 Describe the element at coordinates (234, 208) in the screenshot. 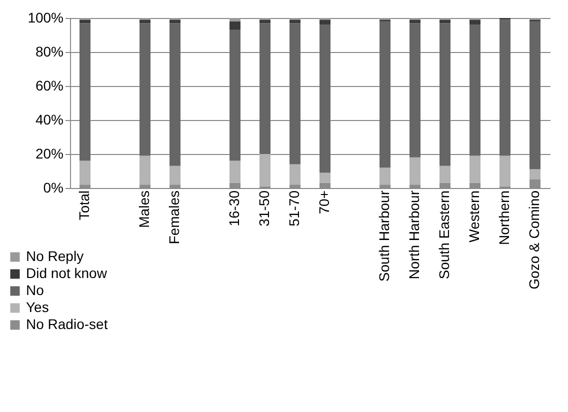

I see `x-tick-label: 16-30` at that location.